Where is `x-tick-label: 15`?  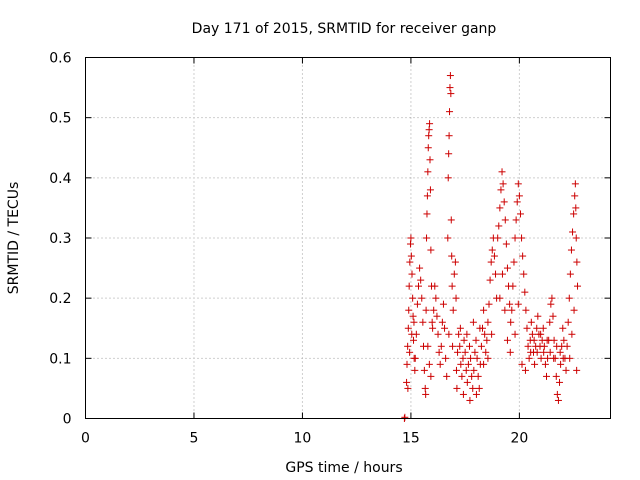
x-tick-label: 15 is located at coordinates (411, 439).